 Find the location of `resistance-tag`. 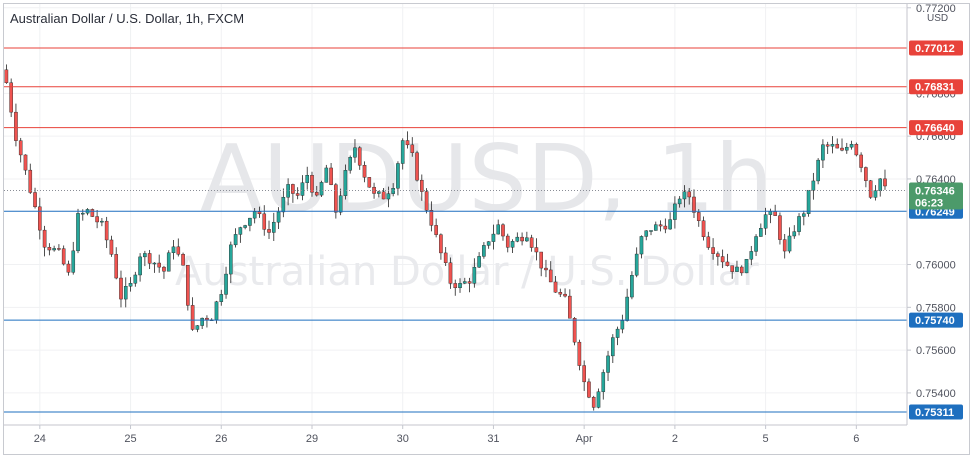

resistance-tag is located at coordinates (936, 48).